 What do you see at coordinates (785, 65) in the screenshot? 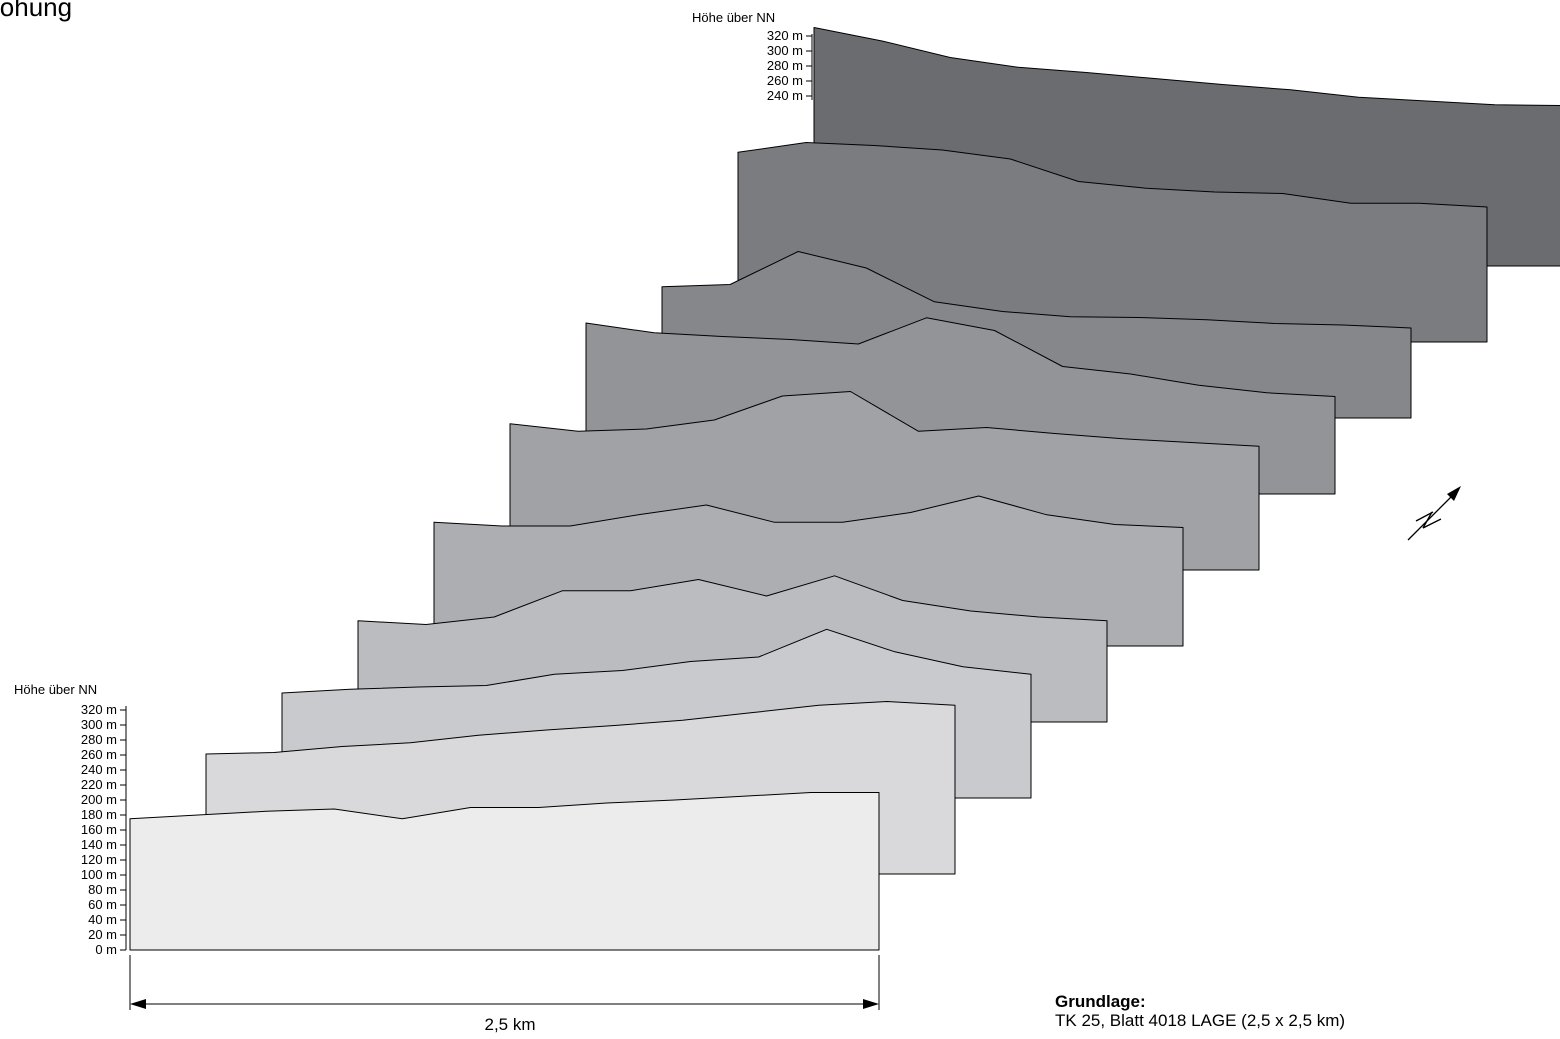
I see `back-axis-tick-label: 280 m` at bounding box center [785, 65].